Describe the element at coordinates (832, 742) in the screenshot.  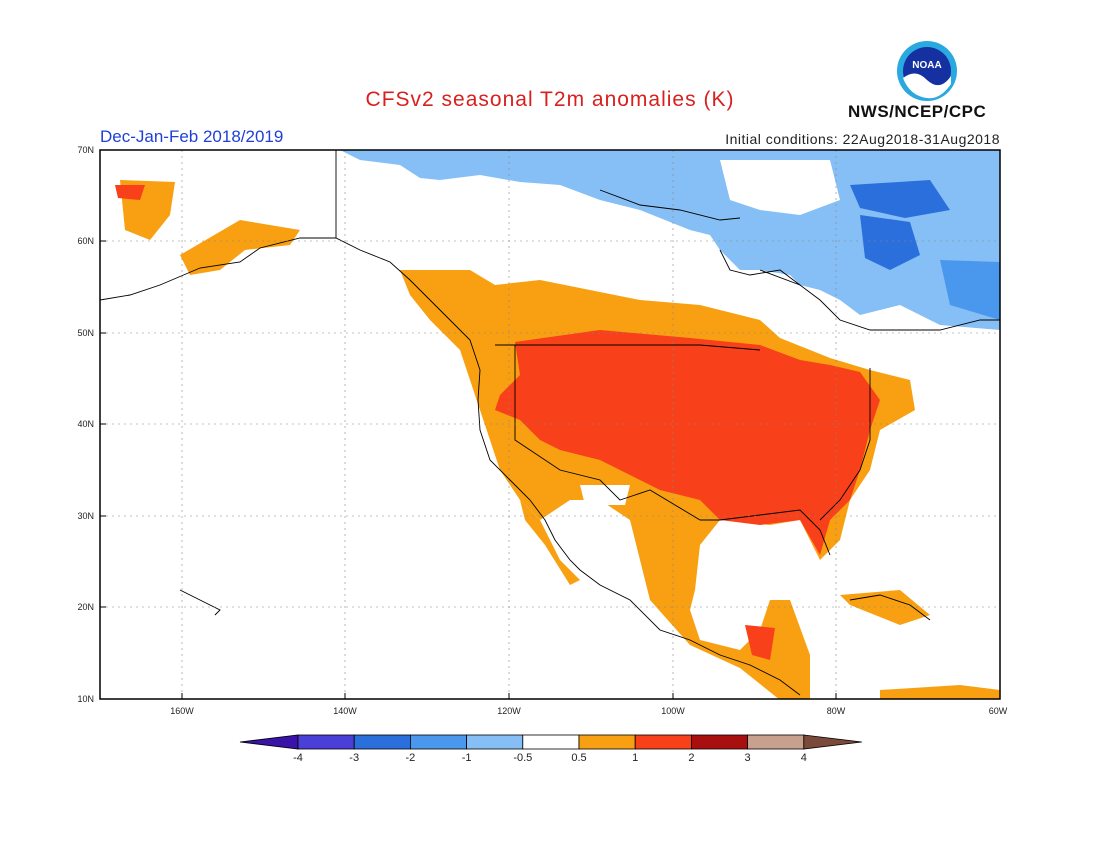
I see `colorbar-end-high` at that location.